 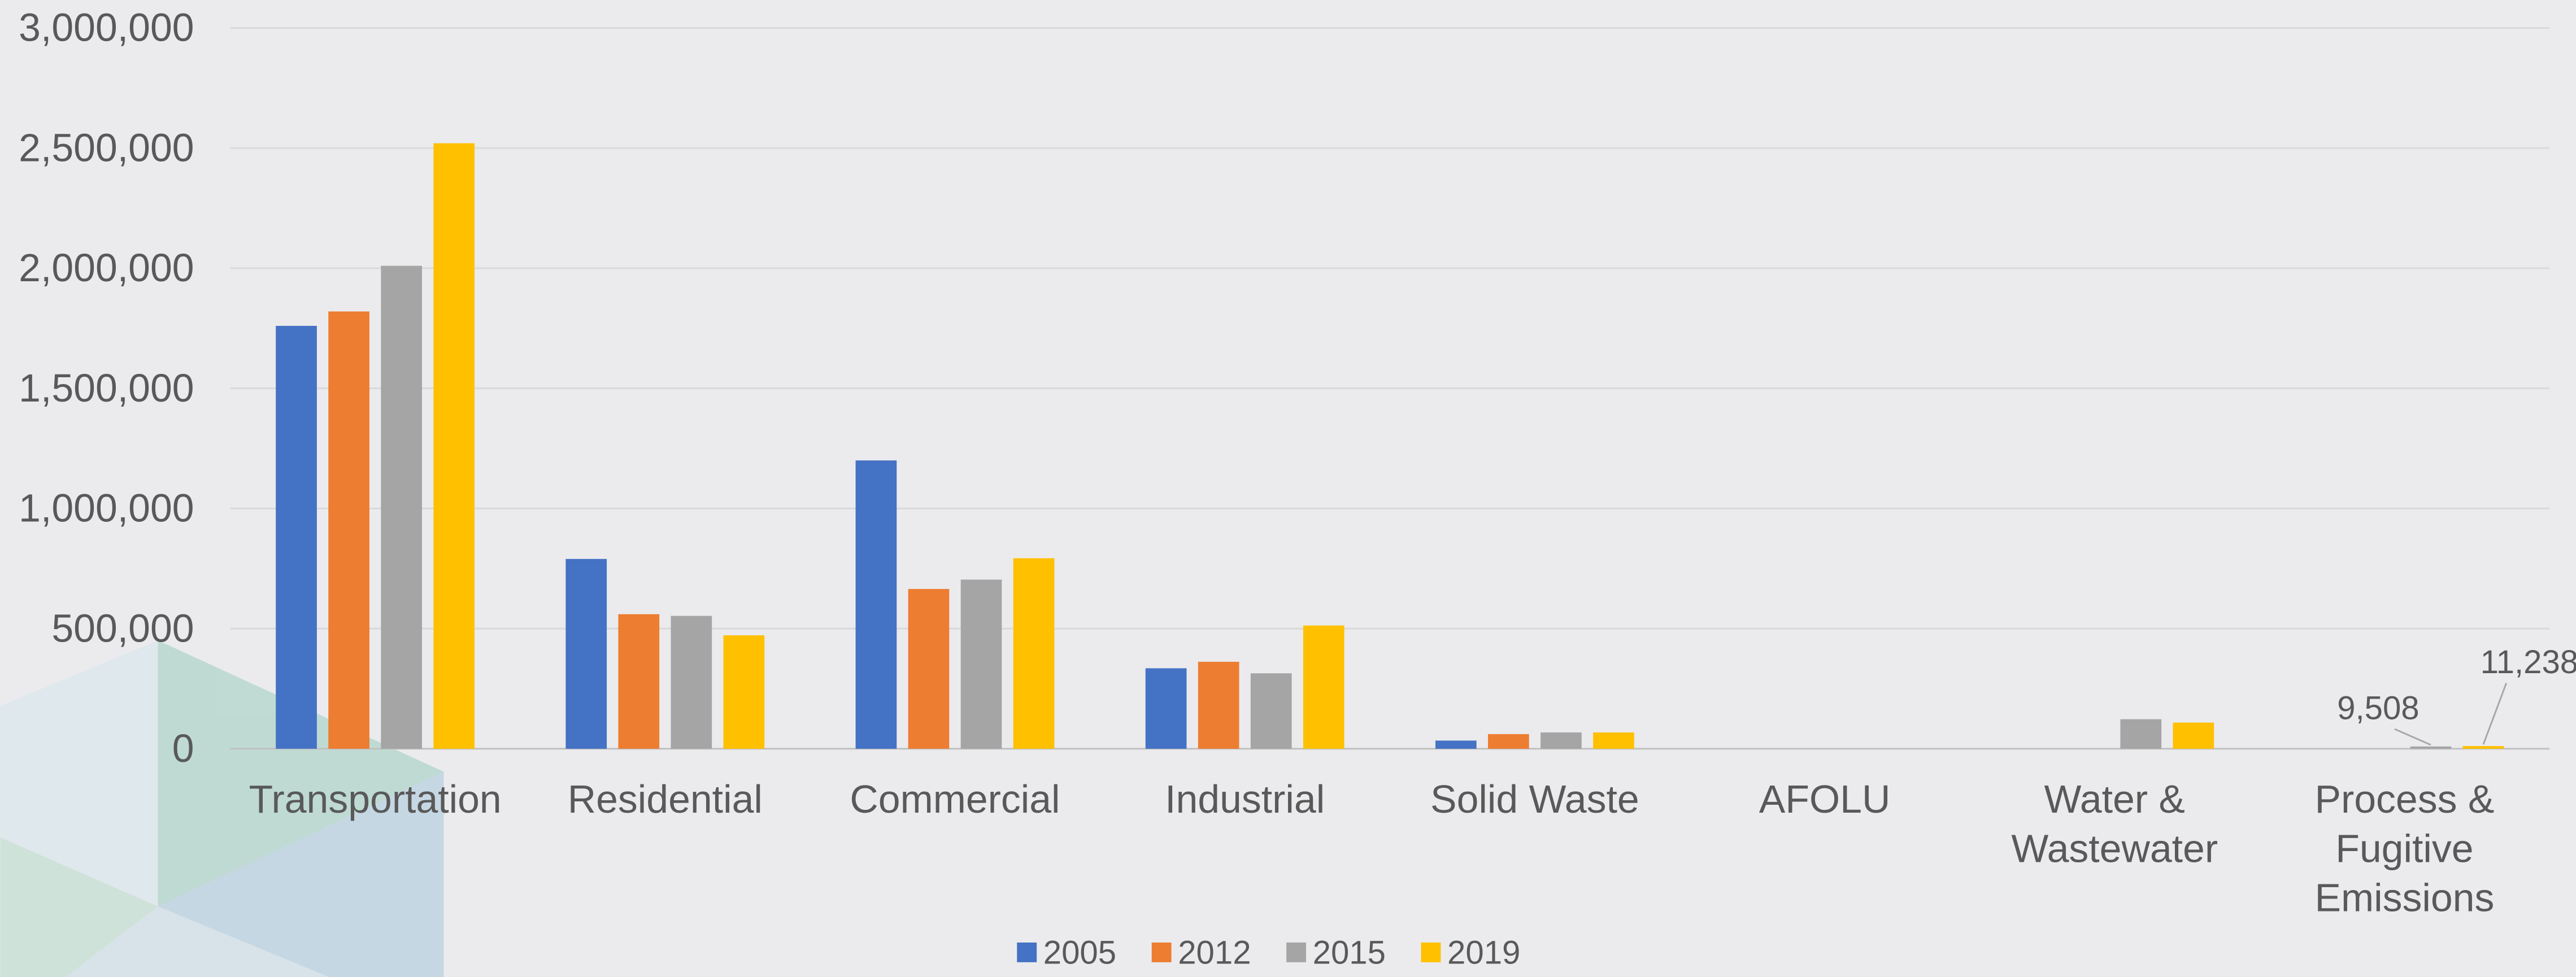 I want to click on legend-label: 2012, so click(x=1214, y=953).